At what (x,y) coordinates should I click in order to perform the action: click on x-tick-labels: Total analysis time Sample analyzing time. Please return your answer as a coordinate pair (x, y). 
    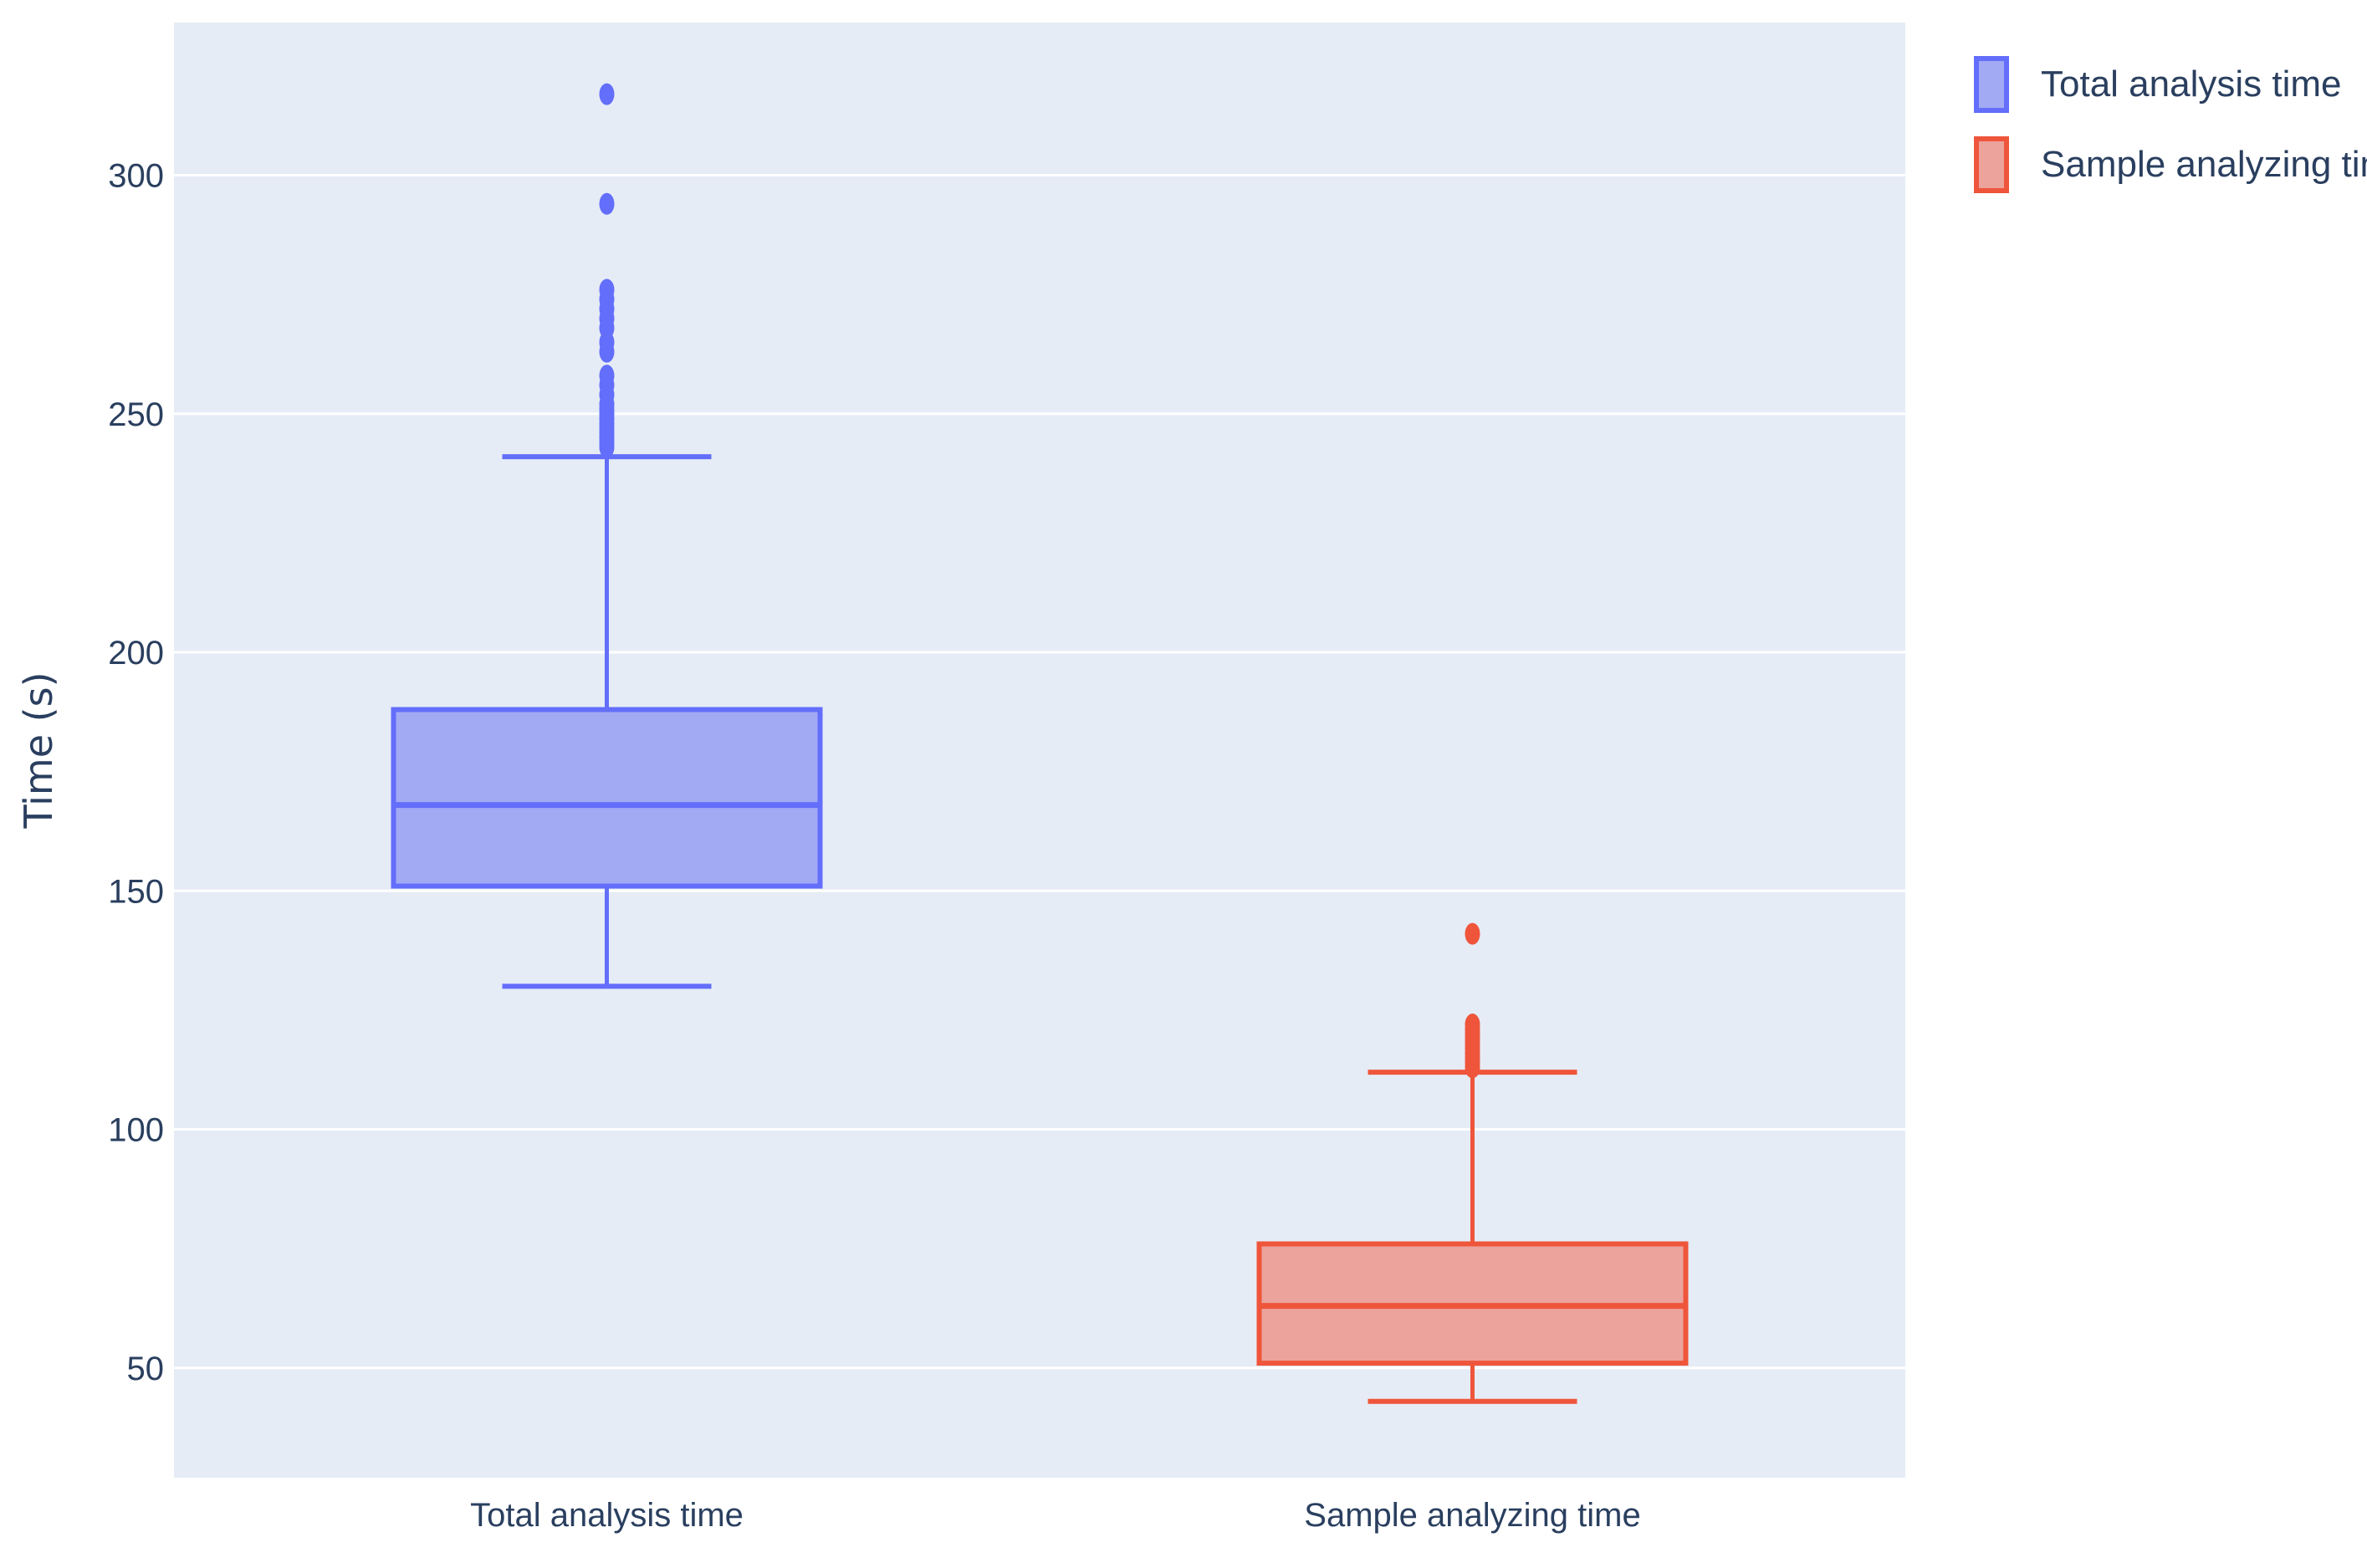
    Looking at the image, I should click on (1055, 1515).